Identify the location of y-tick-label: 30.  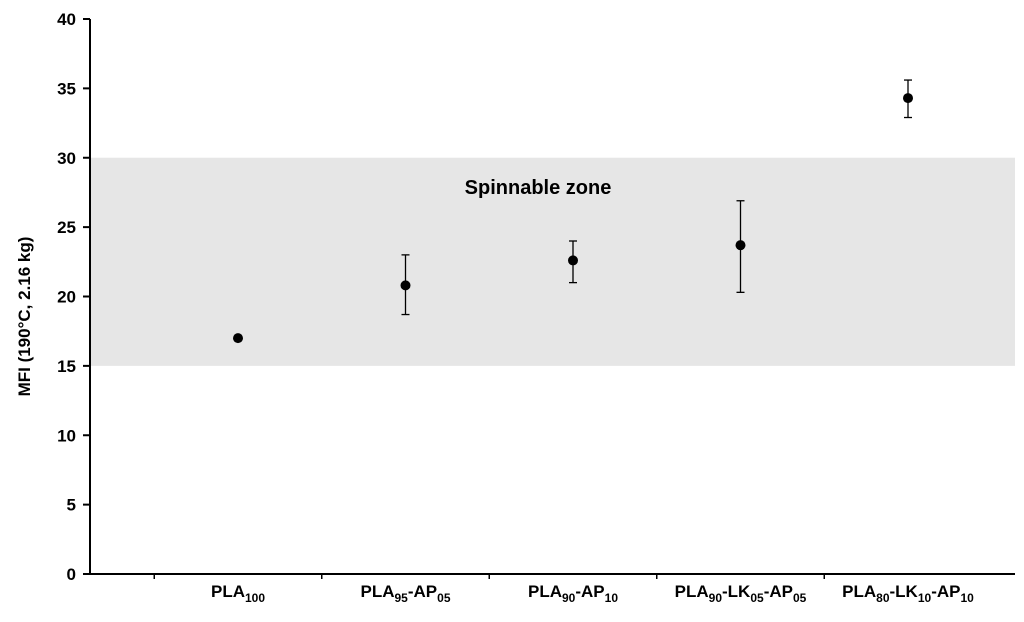
(66, 158).